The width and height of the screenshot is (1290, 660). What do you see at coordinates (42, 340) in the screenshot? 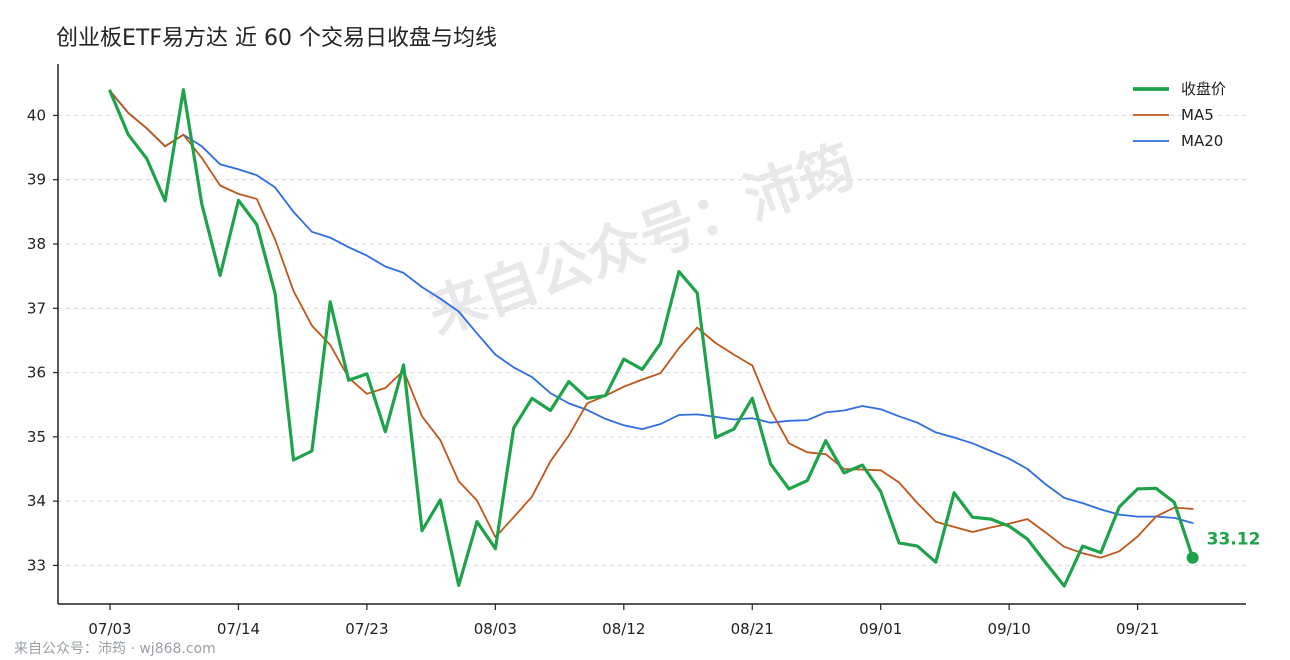
I see `y-ticks: 33 34 35 36 37 38 39 40` at bounding box center [42, 340].